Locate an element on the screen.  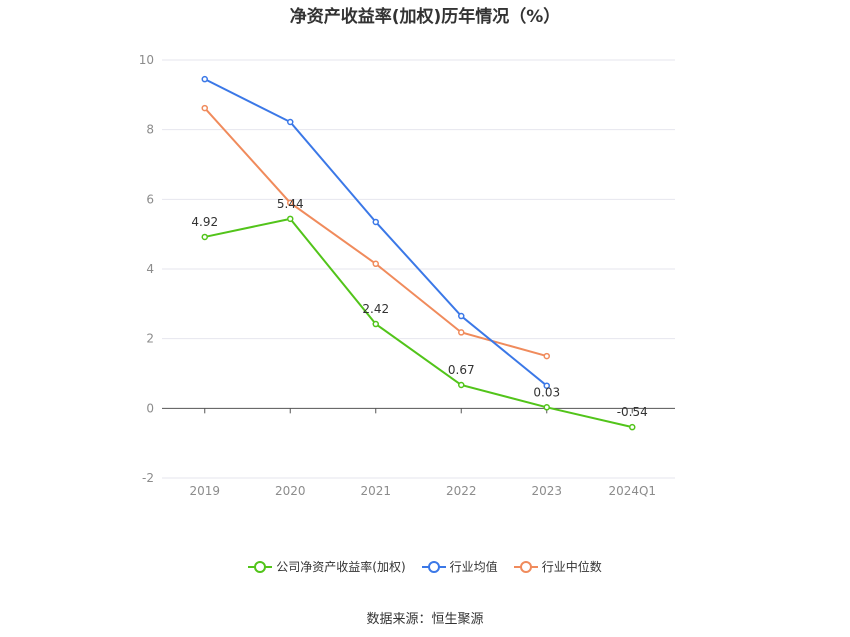
data-source: 数据来源：恒生聚源 is located at coordinates (425, 619).